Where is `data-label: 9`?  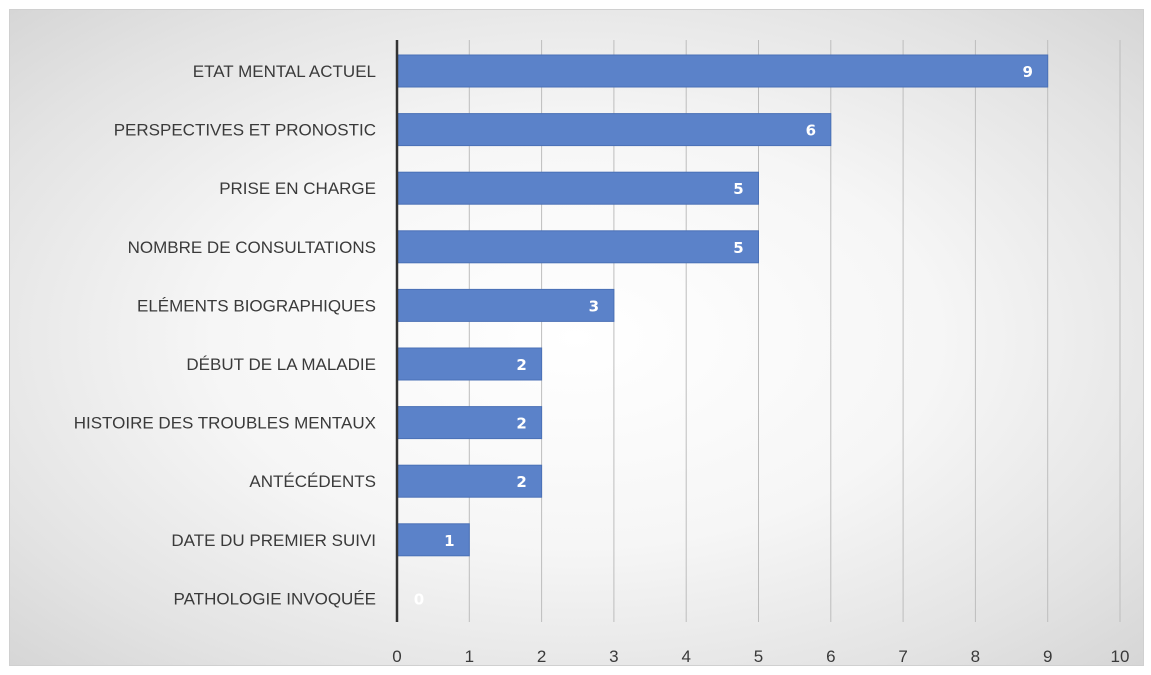 data-label: 9 is located at coordinates (1027, 72).